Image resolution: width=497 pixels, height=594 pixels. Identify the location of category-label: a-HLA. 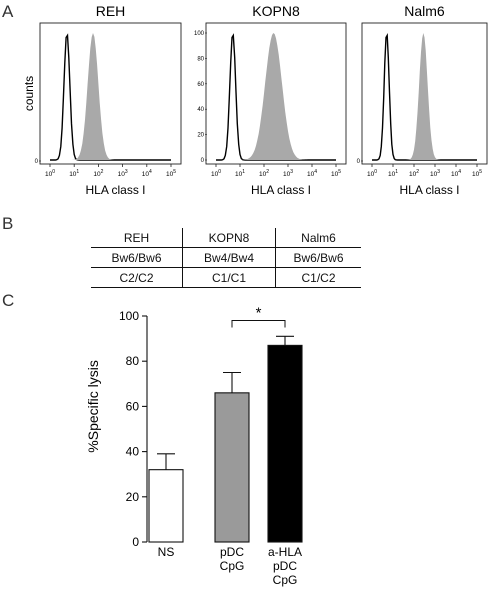
(285, 552).